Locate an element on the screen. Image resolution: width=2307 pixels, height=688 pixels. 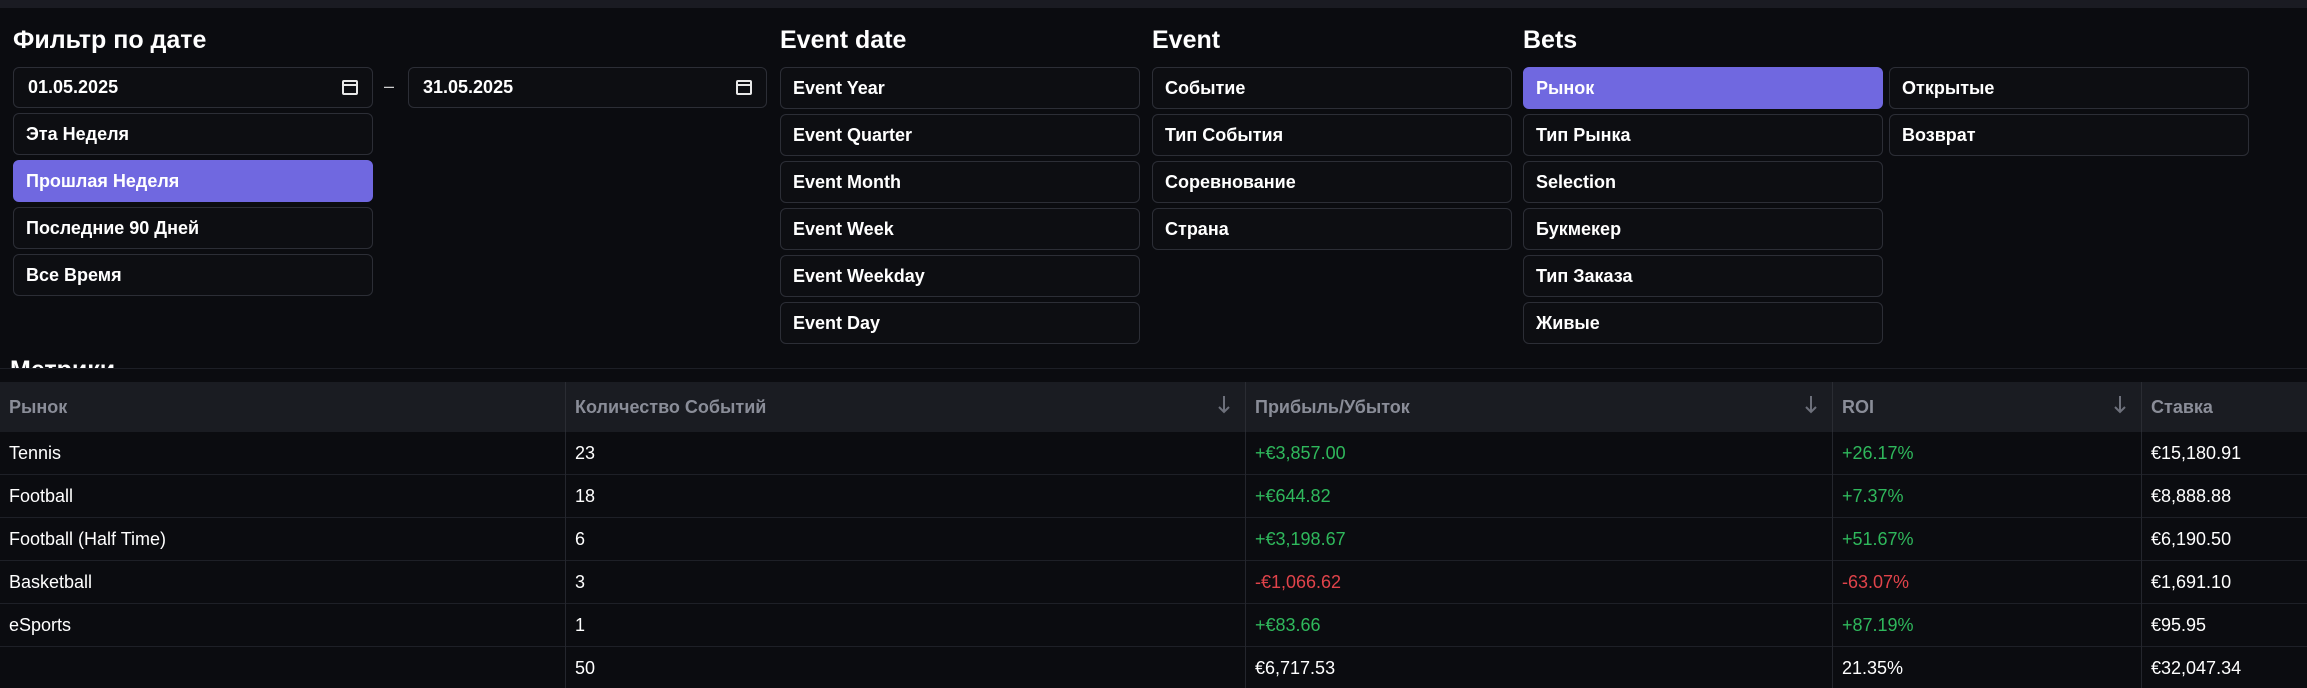
date-filter-title: Фильтр по дате is located at coordinates (110, 40).